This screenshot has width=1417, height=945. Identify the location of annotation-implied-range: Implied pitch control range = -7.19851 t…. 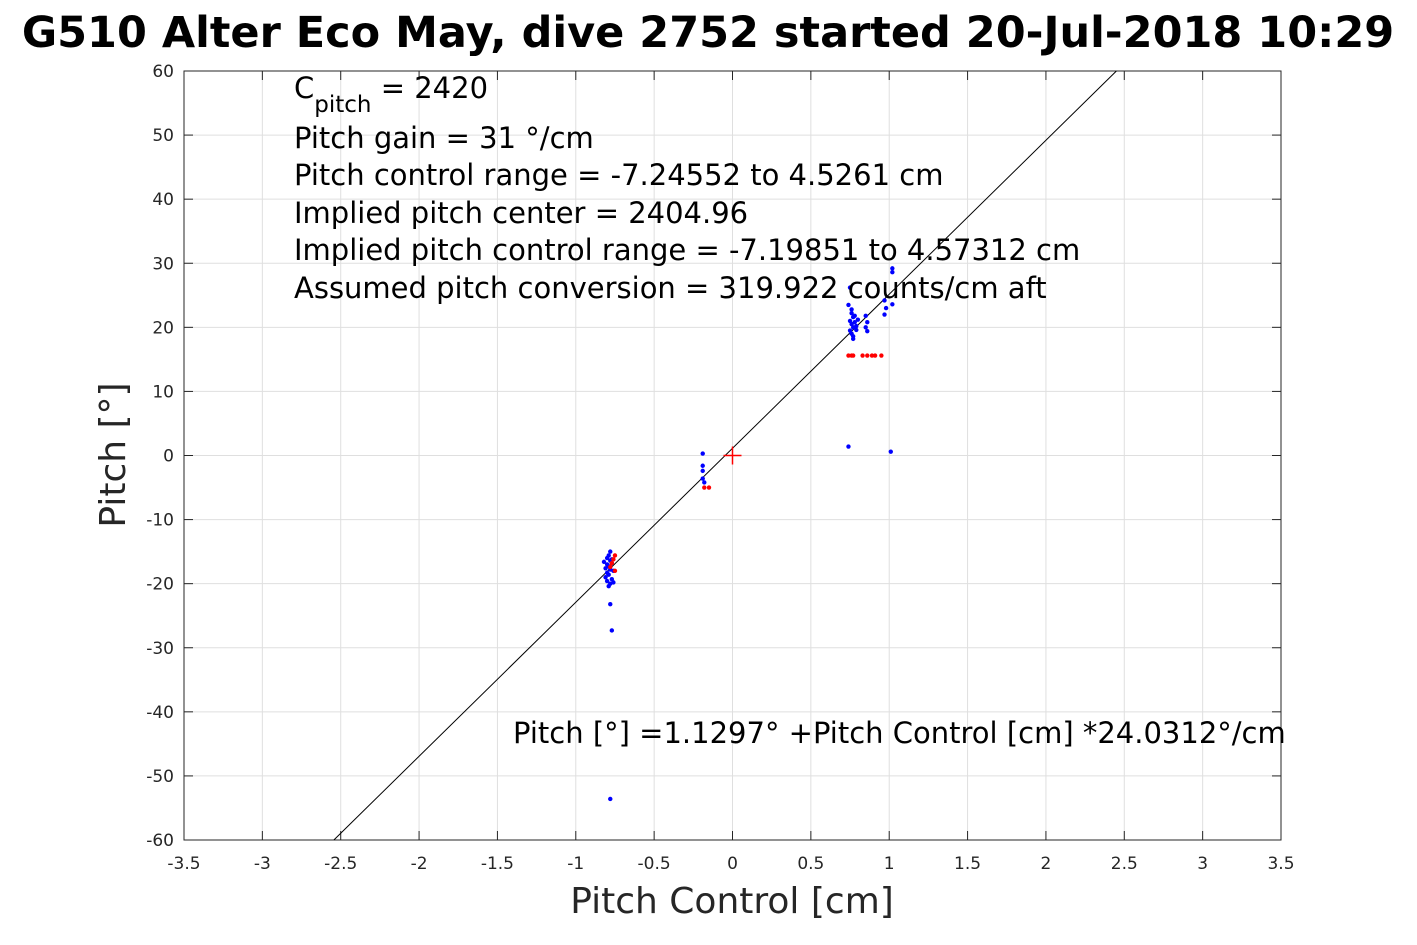
(687, 250).